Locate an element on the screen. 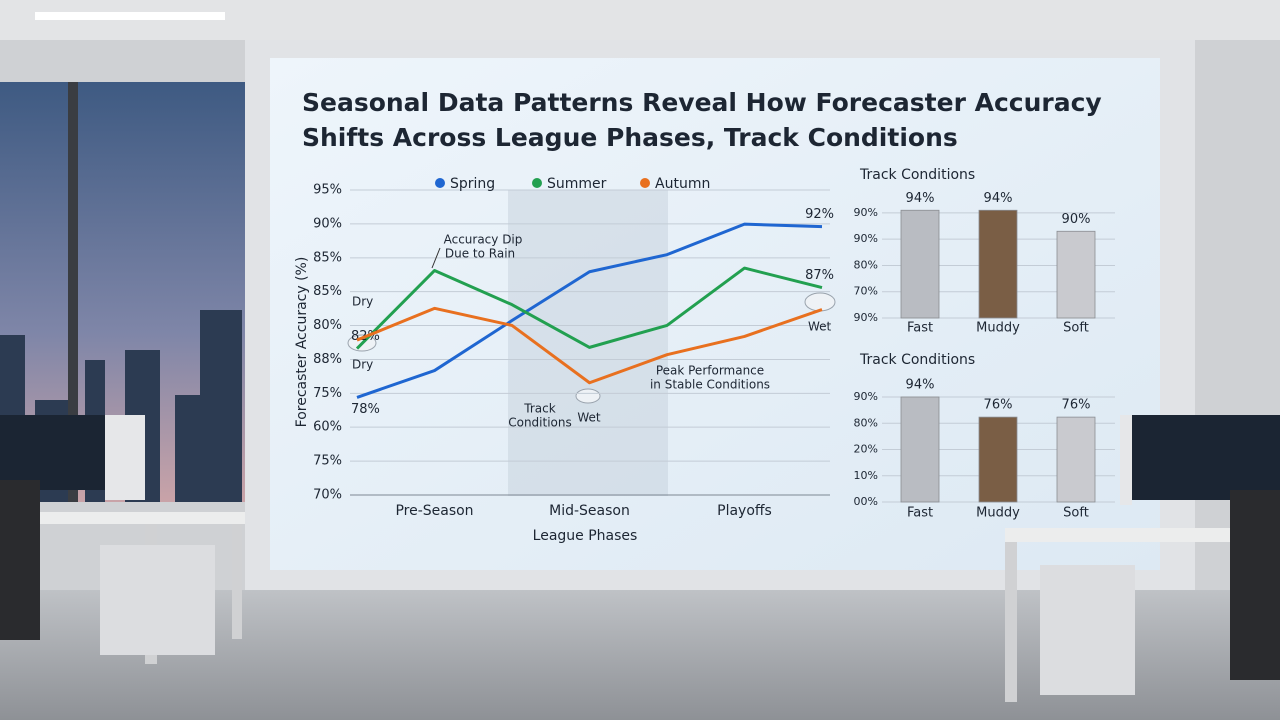 The height and width of the screenshot is (724, 1280). annotation: Accuracy Dip is located at coordinates (483, 240).